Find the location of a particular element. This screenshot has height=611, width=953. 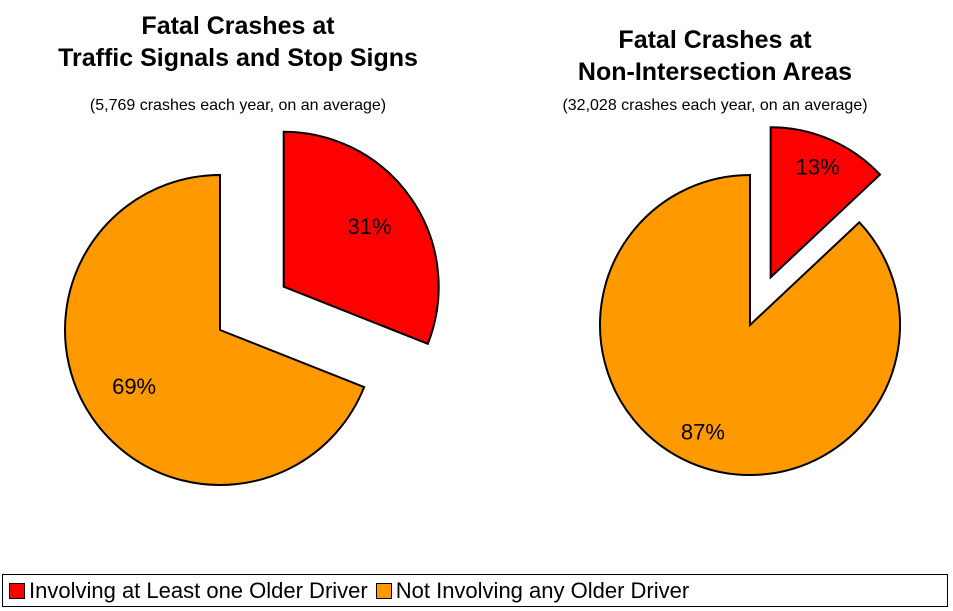

legend-label: Not Involving any Older Driver is located at coordinates (542, 590).